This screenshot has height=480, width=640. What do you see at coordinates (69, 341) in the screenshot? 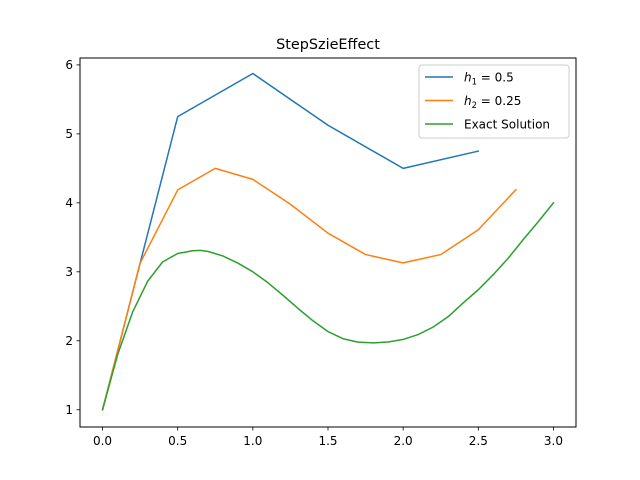
I see `y-tick-label: 2` at bounding box center [69, 341].